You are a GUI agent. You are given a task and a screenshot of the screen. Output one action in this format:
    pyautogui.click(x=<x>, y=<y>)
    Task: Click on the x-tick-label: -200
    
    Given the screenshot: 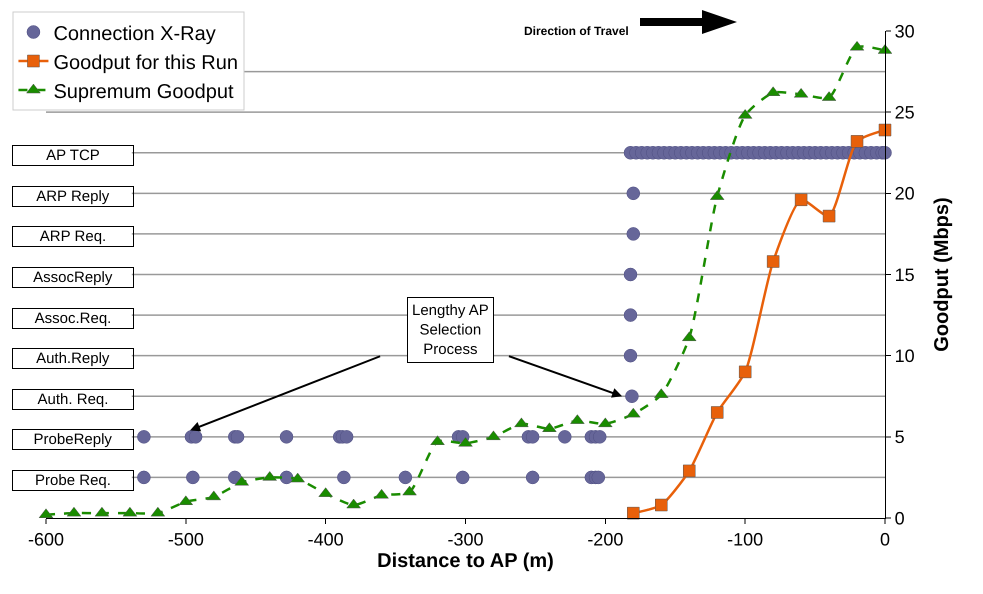 What is the action you would take?
    pyautogui.click(x=605, y=540)
    